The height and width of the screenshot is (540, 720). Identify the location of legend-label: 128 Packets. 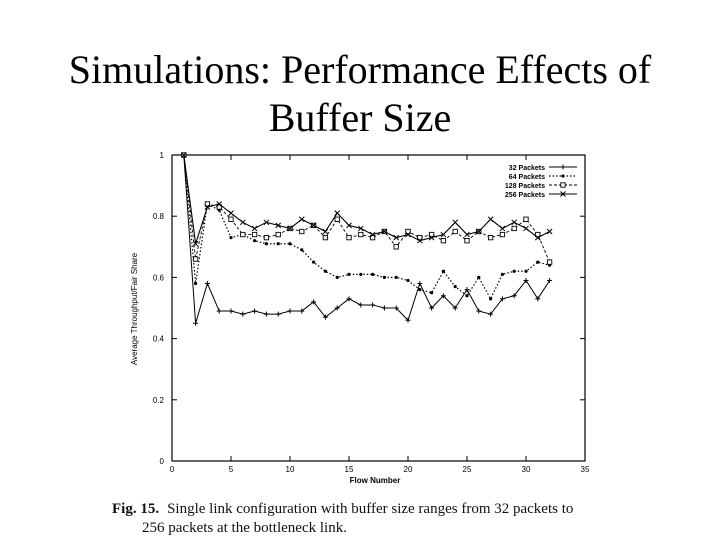
(525, 186).